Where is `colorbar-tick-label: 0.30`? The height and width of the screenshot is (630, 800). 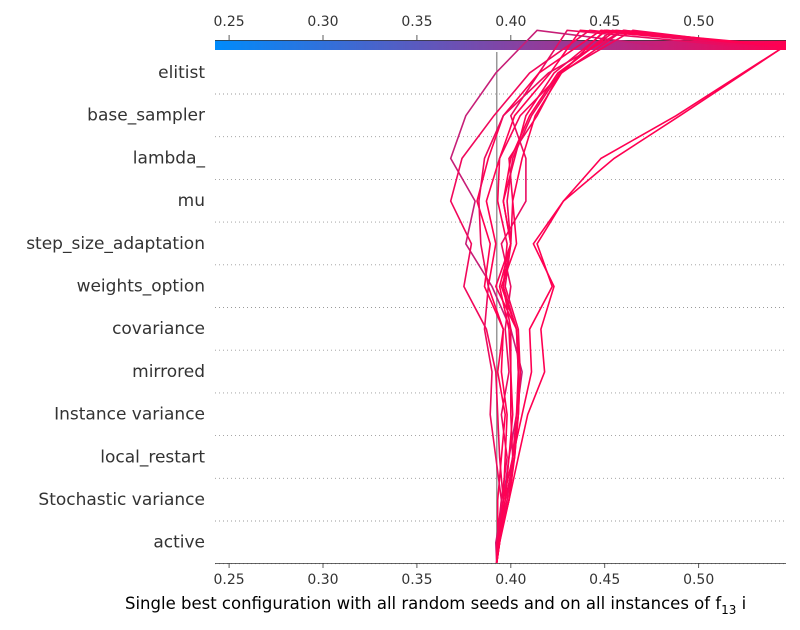
colorbar-tick-label: 0.30 is located at coordinates (322, 22).